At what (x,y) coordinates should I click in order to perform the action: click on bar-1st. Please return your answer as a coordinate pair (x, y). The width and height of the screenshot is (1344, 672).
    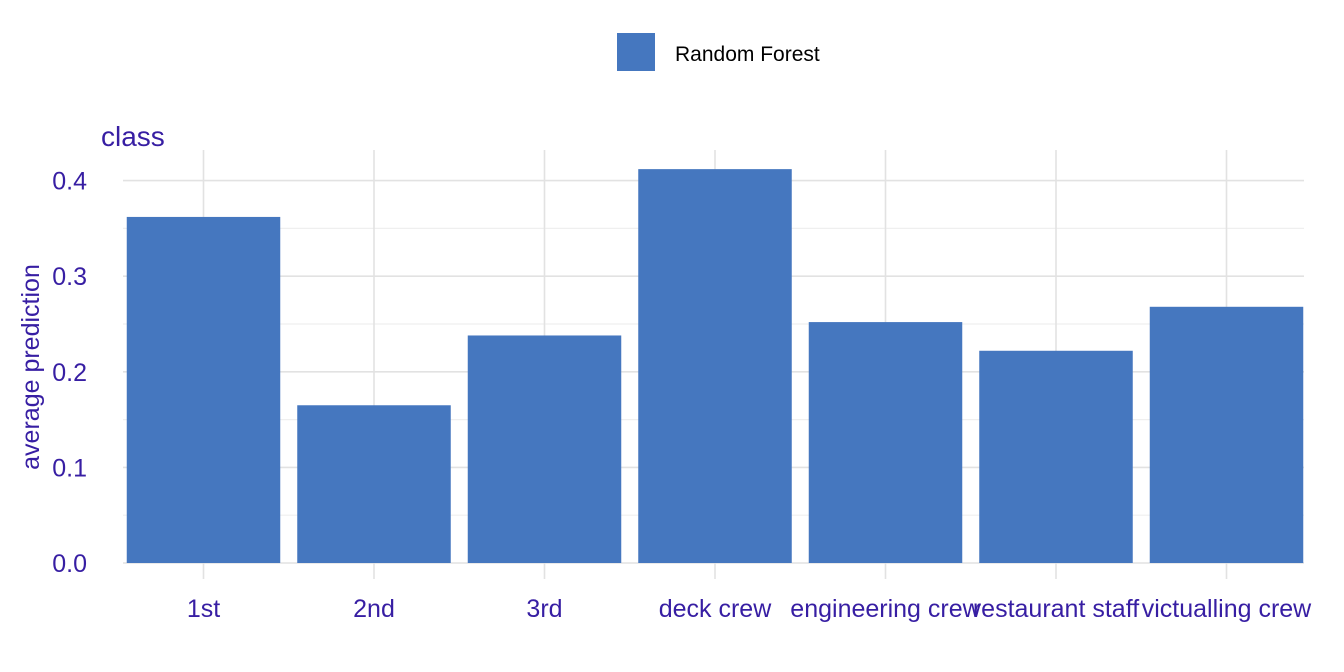
    Looking at the image, I should click on (203, 390).